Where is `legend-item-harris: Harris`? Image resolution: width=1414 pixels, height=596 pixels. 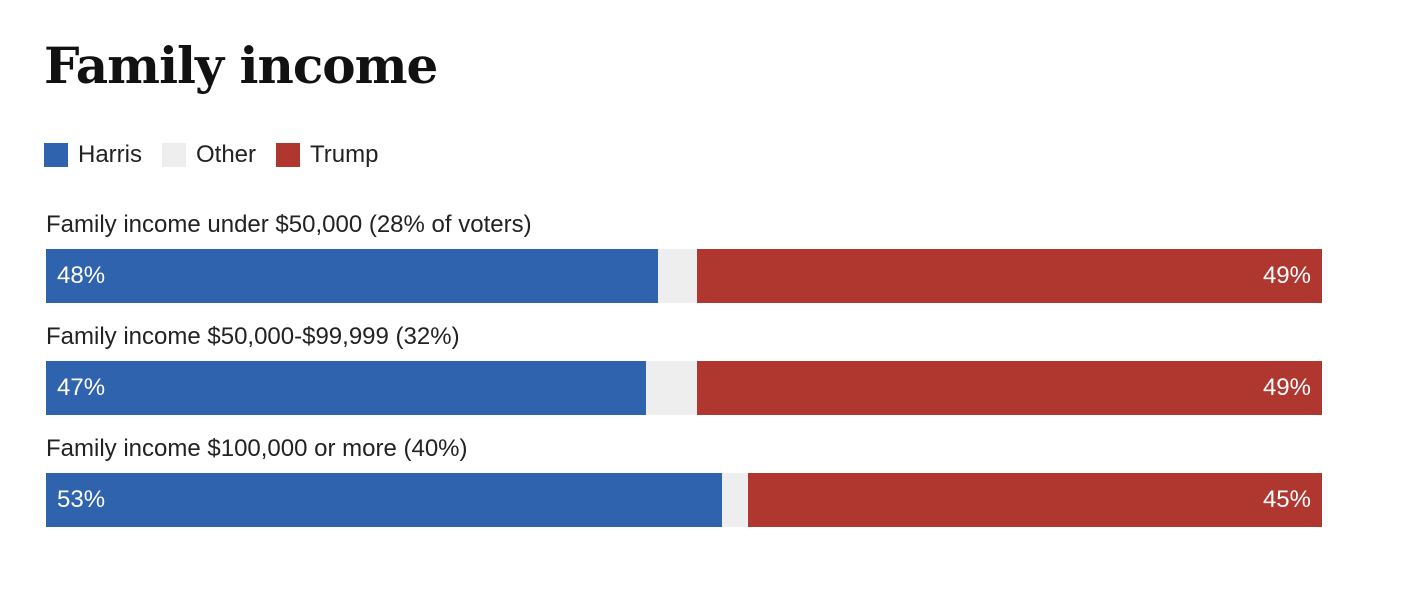 legend-item-harris: Harris is located at coordinates (93, 155).